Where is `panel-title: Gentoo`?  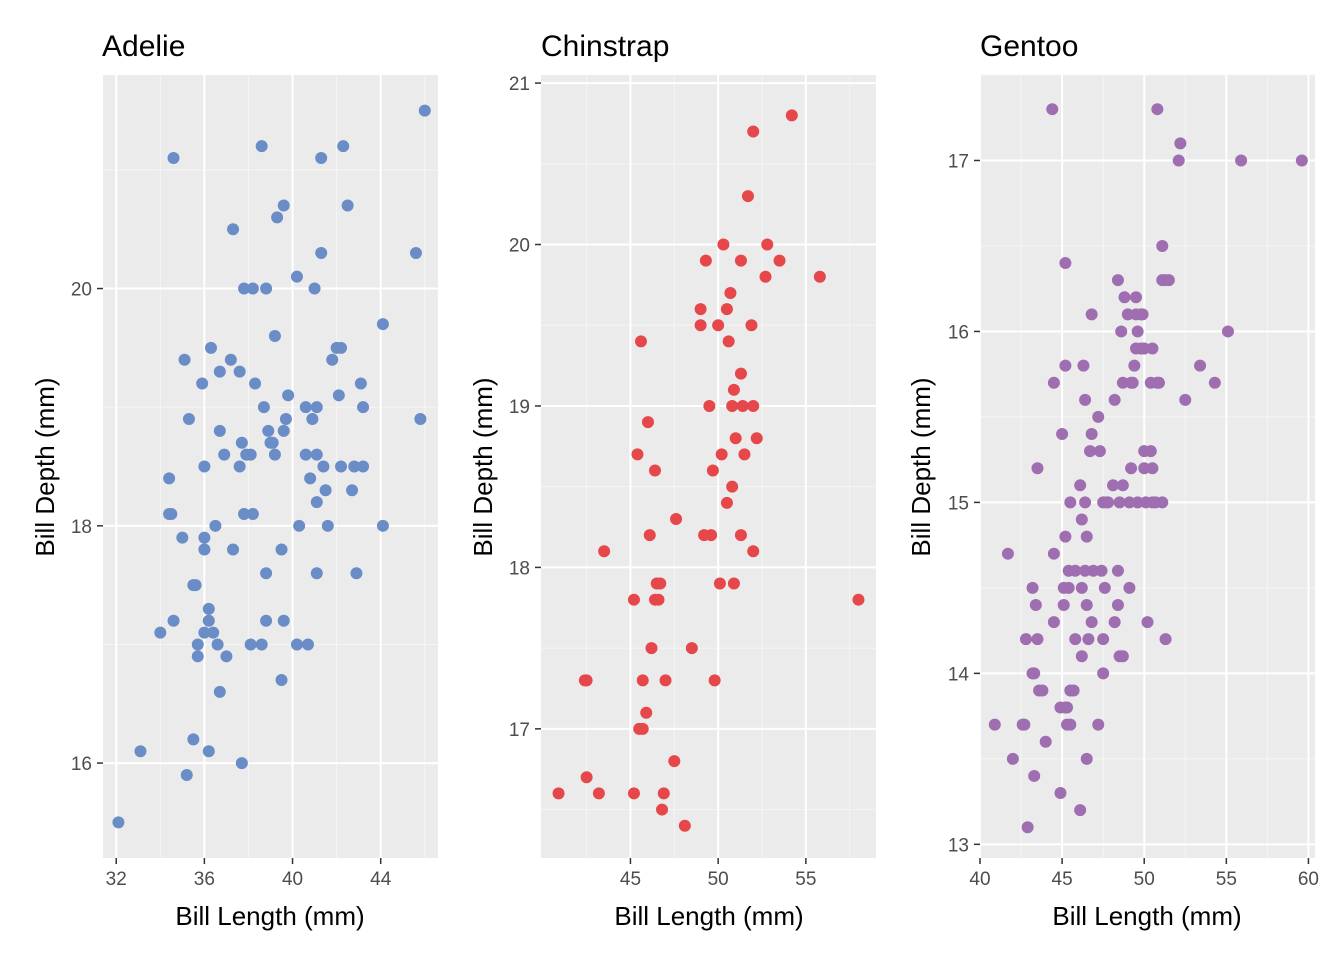
panel-title: Gentoo is located at coordinates (1029, 46).